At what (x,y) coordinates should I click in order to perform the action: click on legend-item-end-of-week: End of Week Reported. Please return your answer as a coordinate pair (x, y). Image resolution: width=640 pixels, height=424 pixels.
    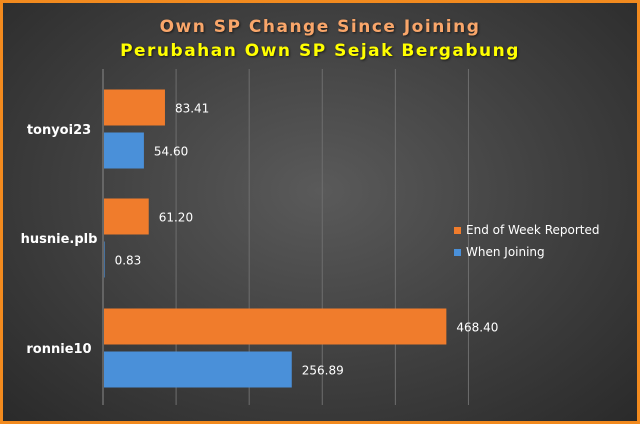
    Looking at the image, I should click on (526, 230).